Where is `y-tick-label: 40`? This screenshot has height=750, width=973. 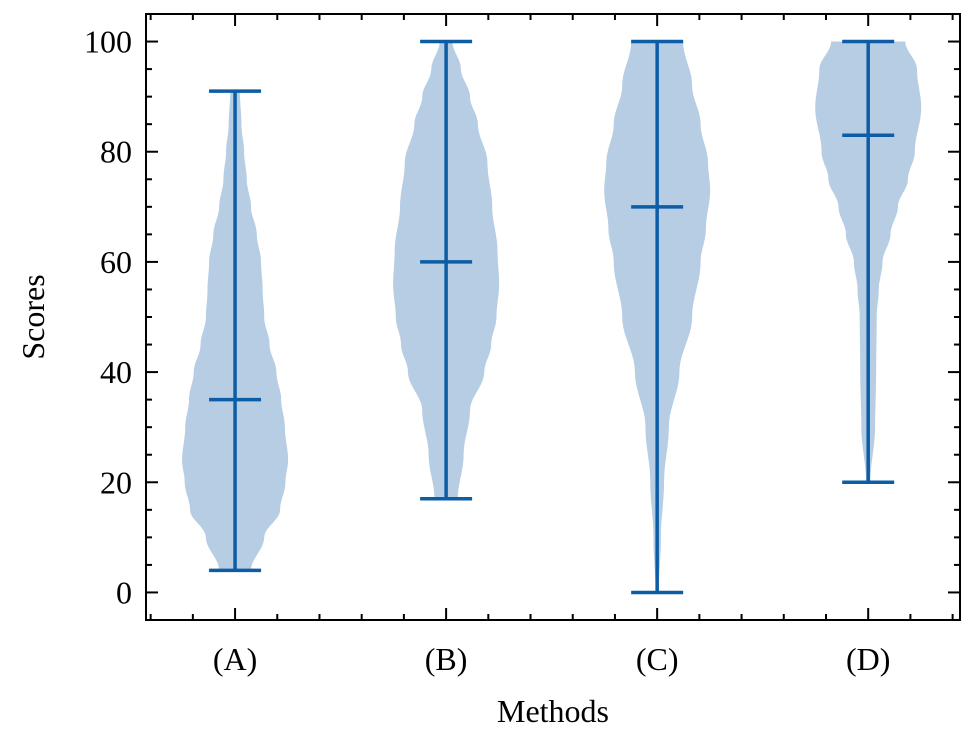 y-tick-label: 40 is located at coordinates (116, 372).